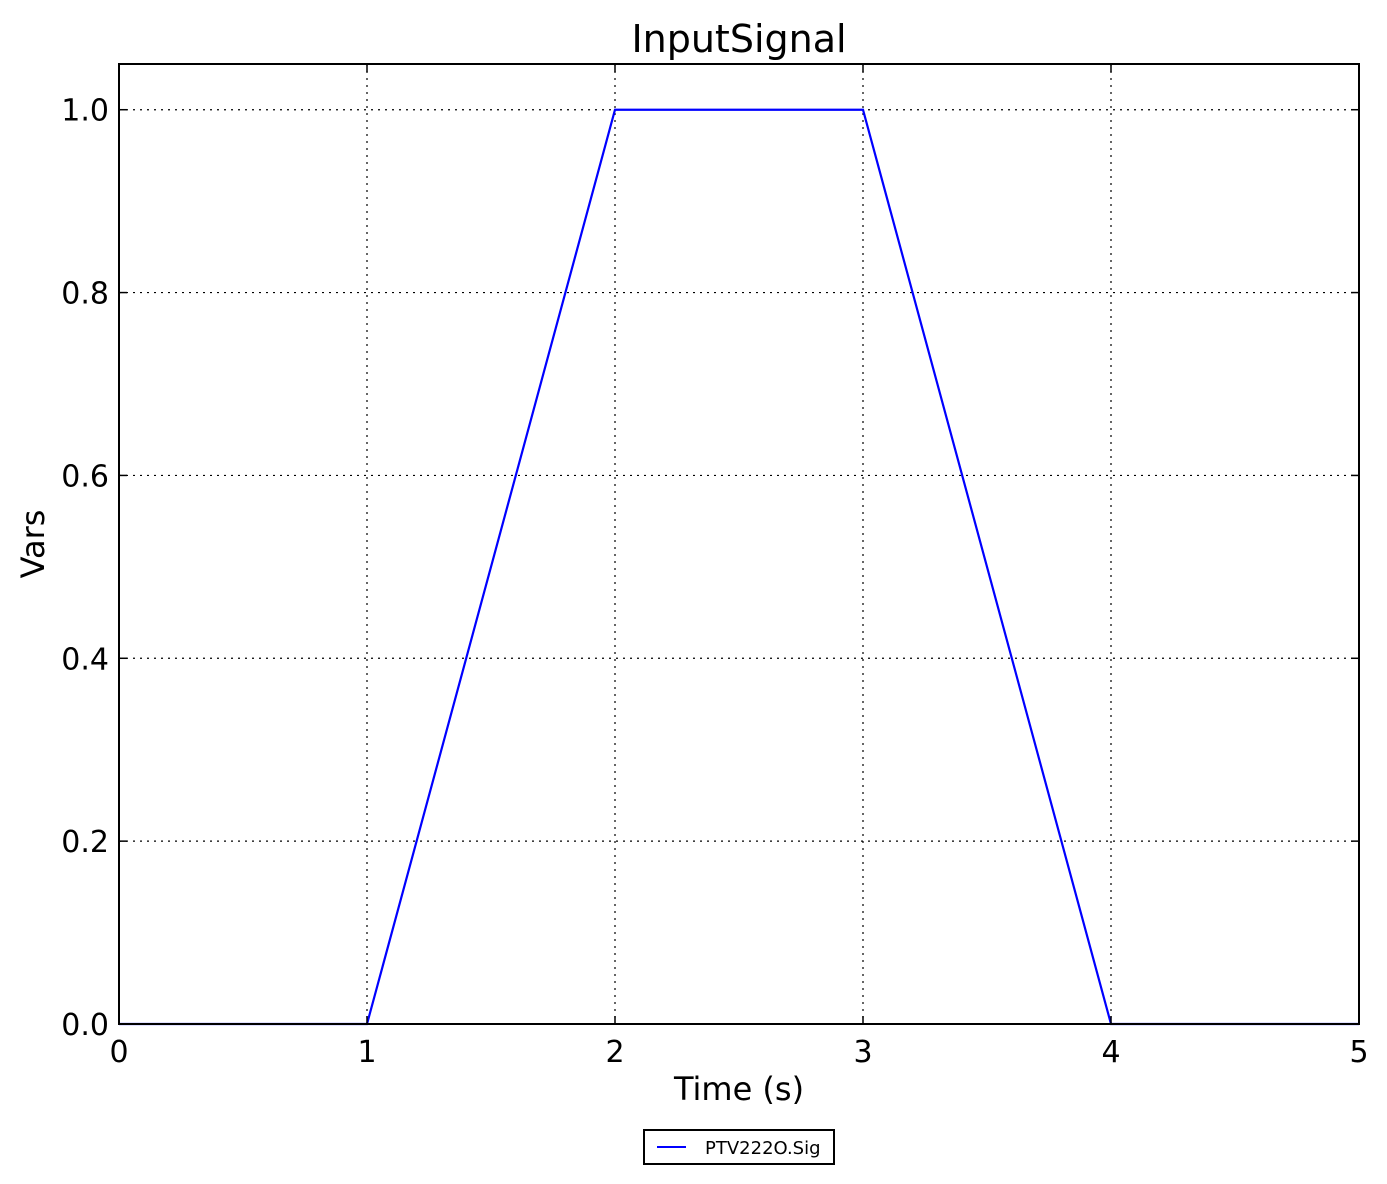 The height and width of the screenshot is (1184, 1387). I want to click on y-tick-label: 0.6, so click(85, 476).